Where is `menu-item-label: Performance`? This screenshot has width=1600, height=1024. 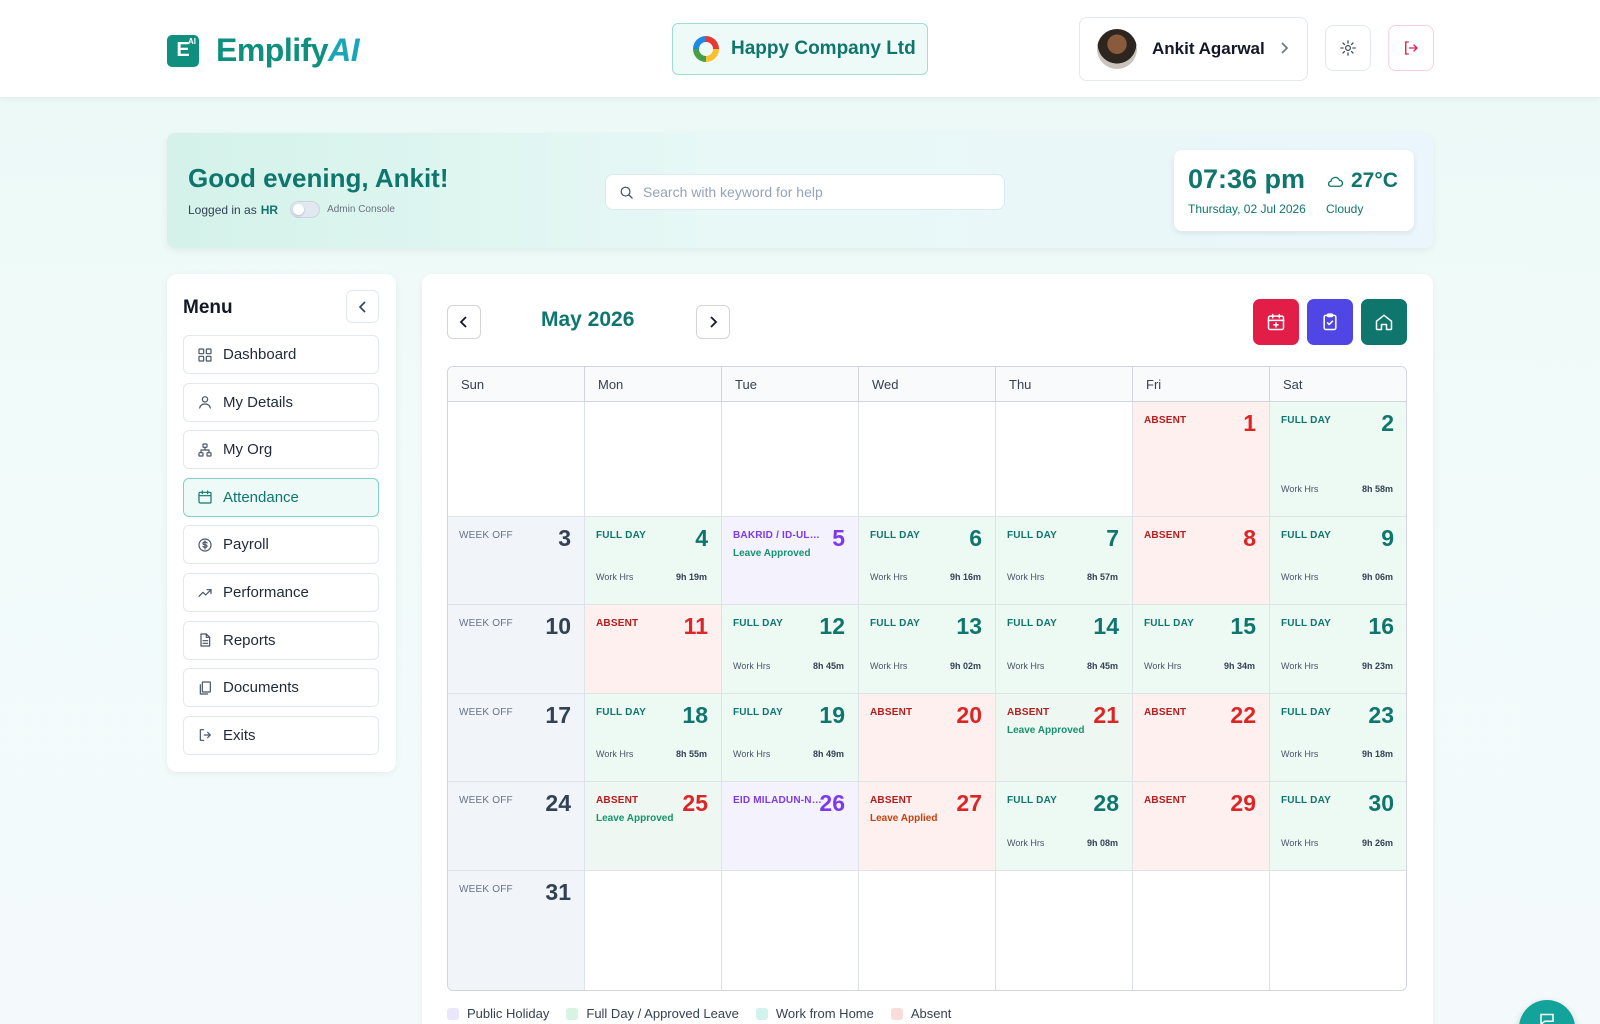
menu-item-label: Performance is located at coordinates (266, 592).